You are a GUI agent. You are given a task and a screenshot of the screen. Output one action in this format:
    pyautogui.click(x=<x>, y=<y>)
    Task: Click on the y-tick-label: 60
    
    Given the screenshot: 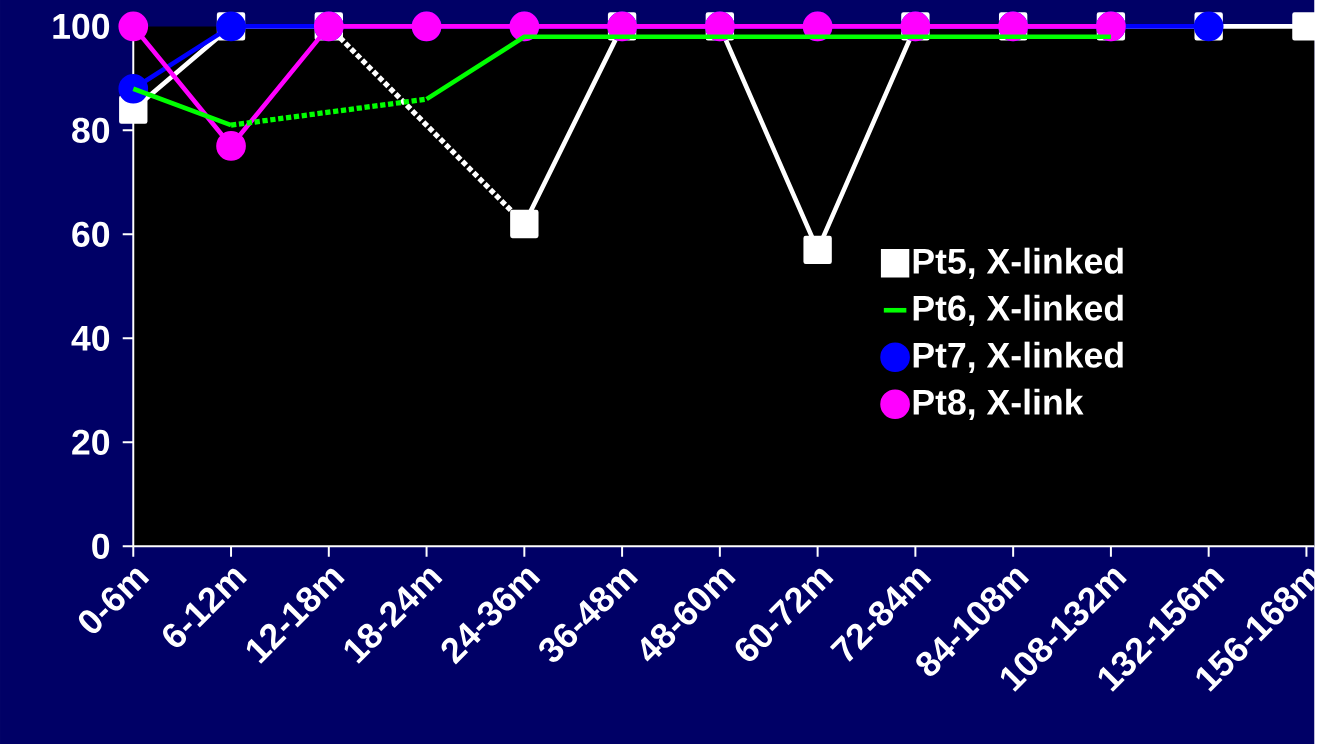 What is the action you would take?
    pyautogui.click(x=91, y=234)
    